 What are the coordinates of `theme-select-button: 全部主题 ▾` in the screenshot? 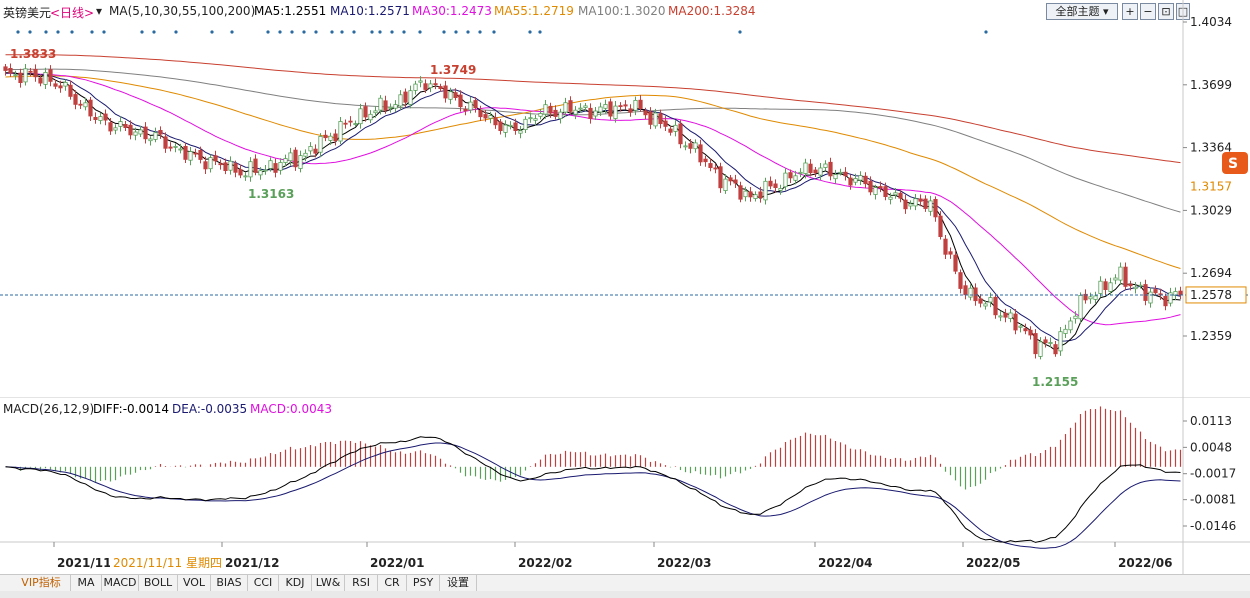 It's located at (1082, 11).